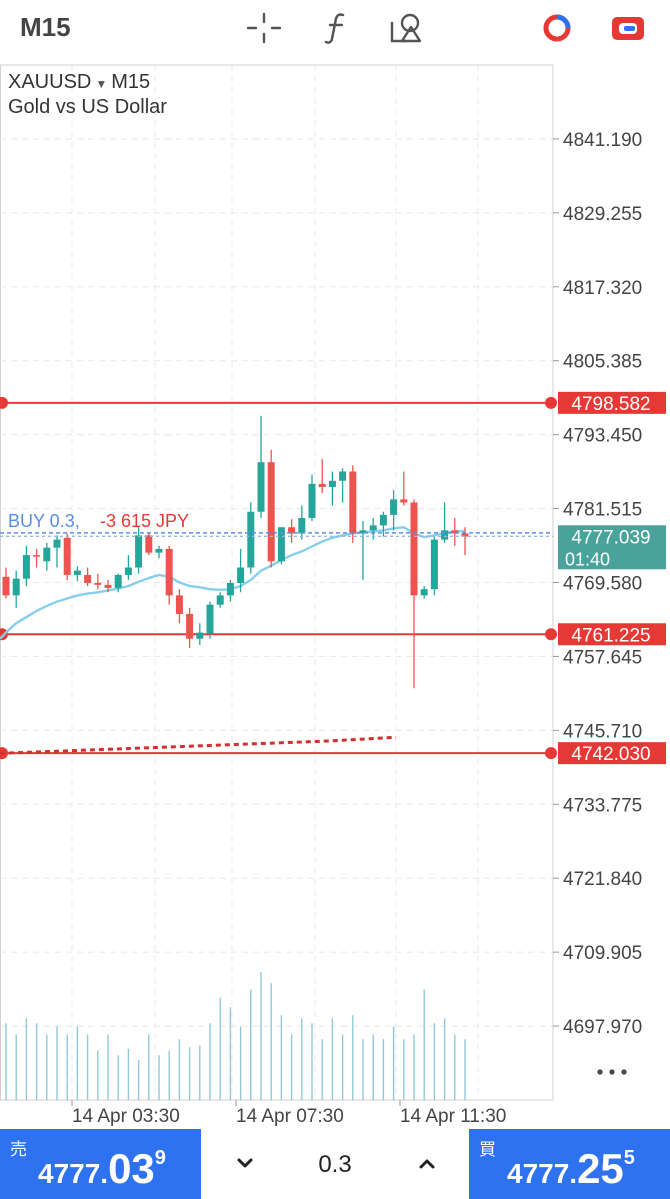  What do you see at coordinates (264, 28) in the screenshot?
I see `crosshair-icon` at bounding box center [264, 28].